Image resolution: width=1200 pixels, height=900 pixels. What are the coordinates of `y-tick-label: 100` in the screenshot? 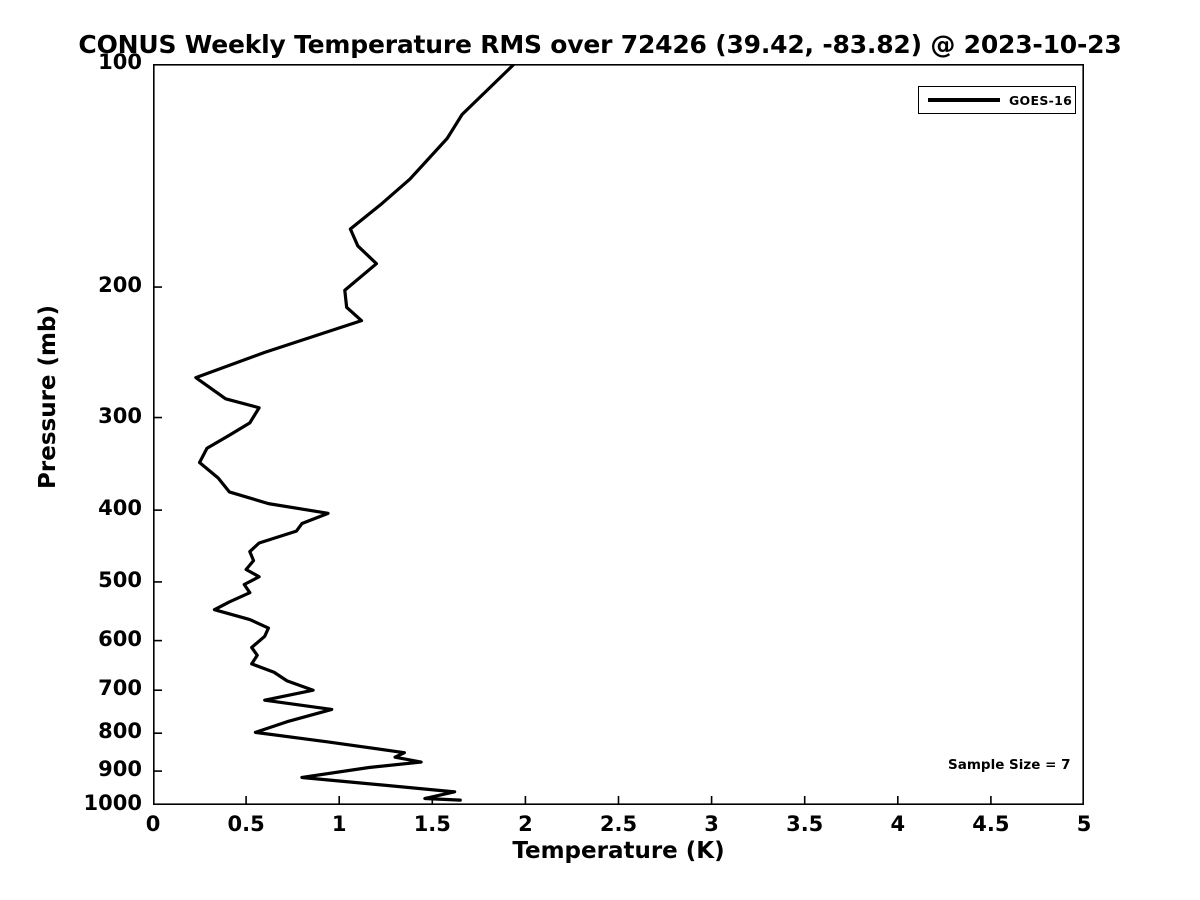 It's located at (120, 62).